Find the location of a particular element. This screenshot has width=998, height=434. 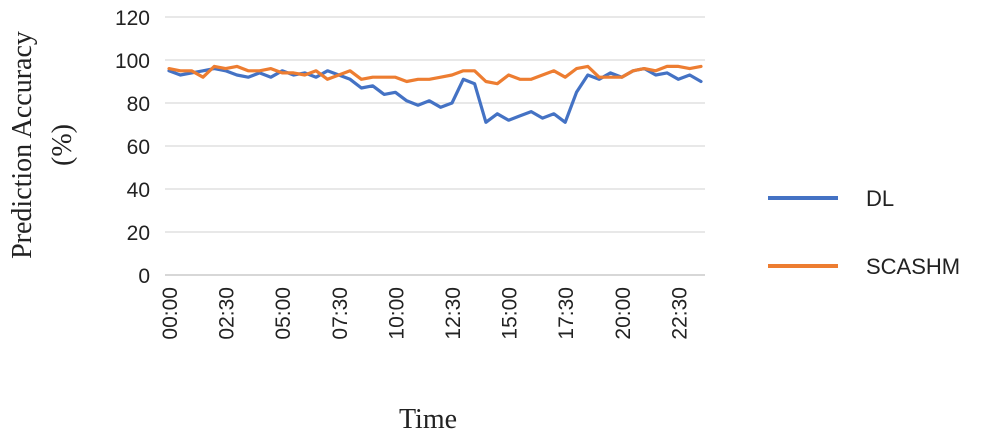

x-tick-label: 12:30 is located at coordinates (453, 313).